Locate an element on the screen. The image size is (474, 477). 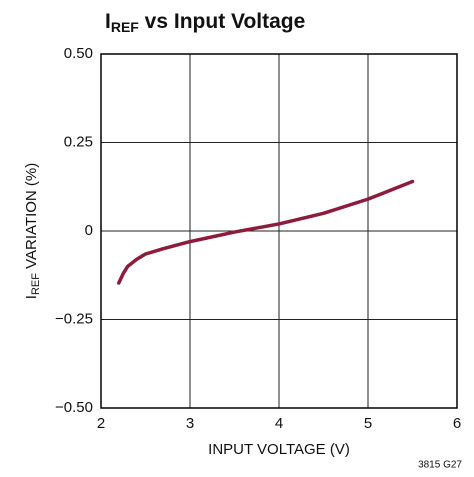
y-axis-label: IREF VARIATION (%) is located at coordinates (32, 231).